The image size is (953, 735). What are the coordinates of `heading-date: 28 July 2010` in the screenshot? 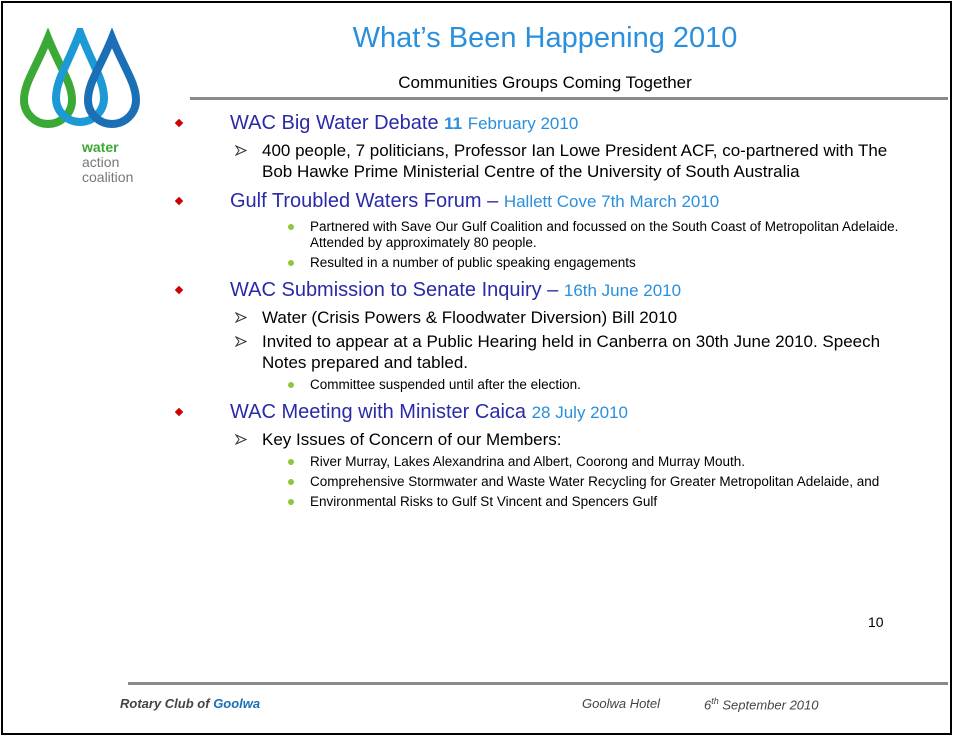 It's located at (579, 412).